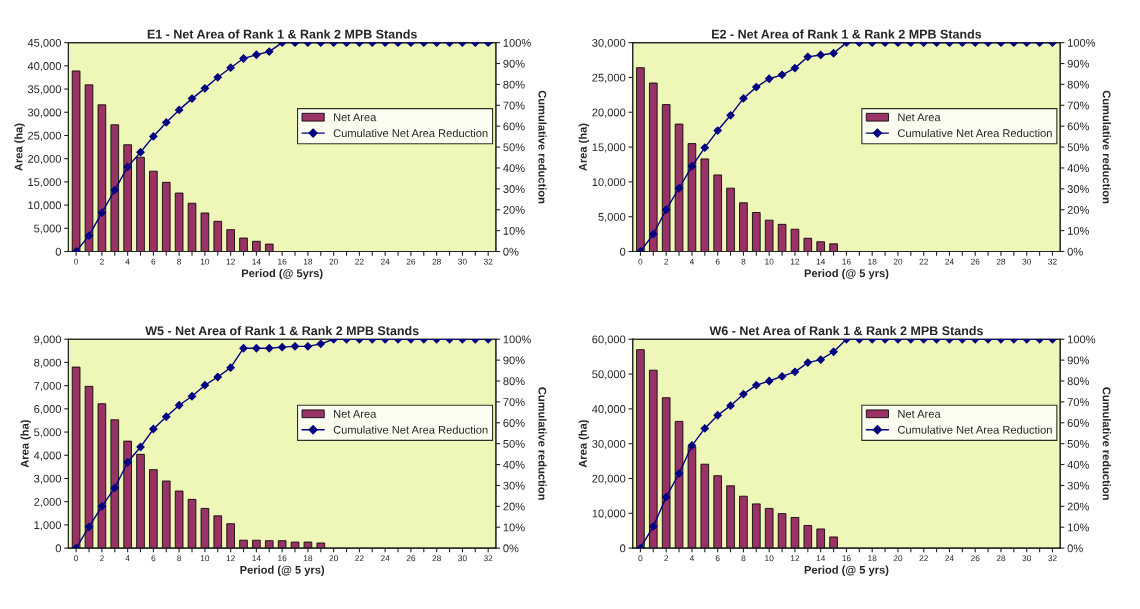  What do you see at coordinates (1078, 63) in the screenshot?
I see `y2-tick-label: 90%` at bounding box center [1078, 63].